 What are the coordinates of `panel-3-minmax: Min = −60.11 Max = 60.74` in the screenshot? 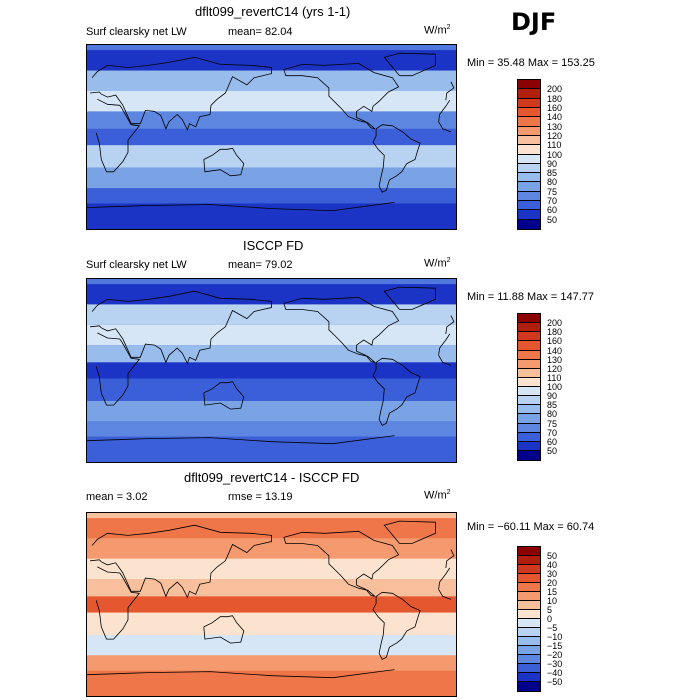 It's located at (531, 527).